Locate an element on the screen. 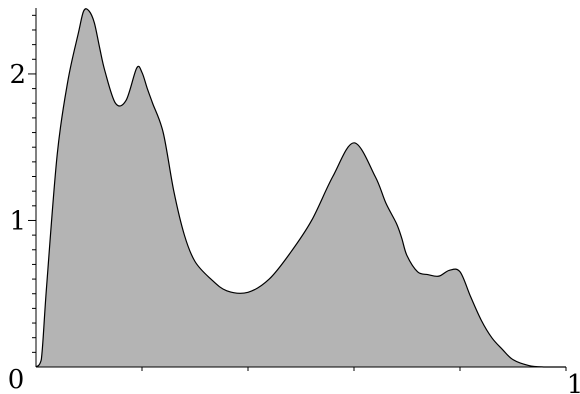  y-tick-label-2: 2 is located at coordinates (17, 75).